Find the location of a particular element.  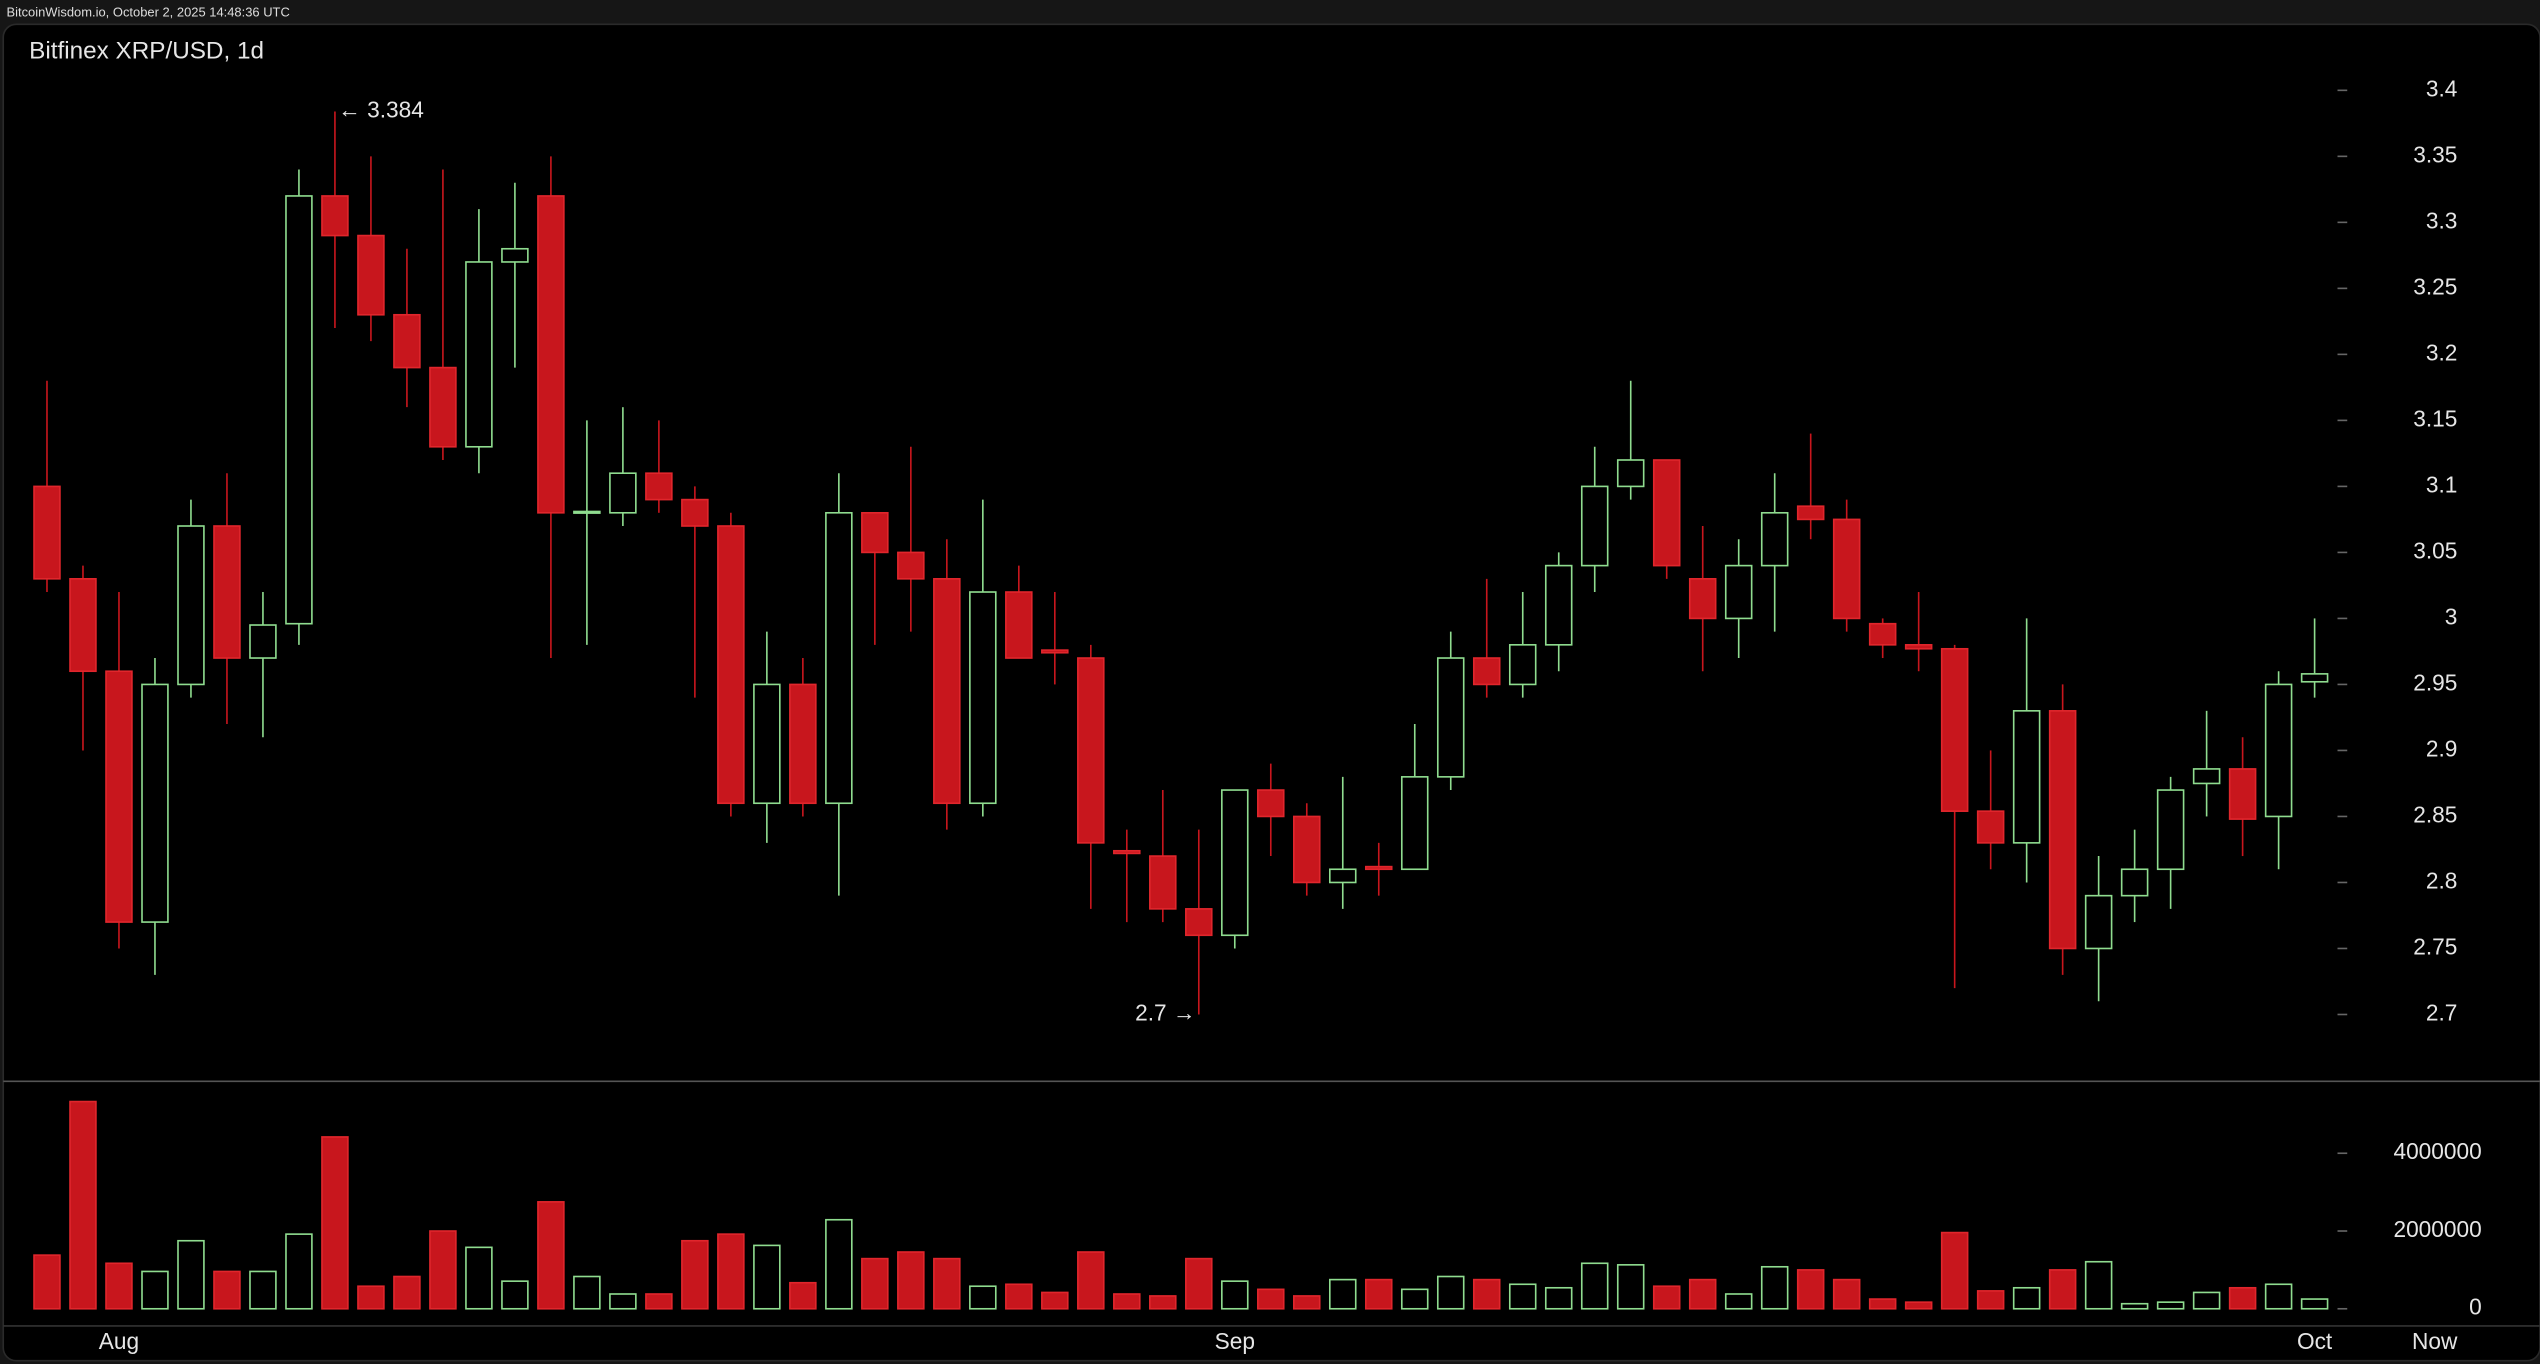

y-tick-label: 2.7 is located at coordinates (2442, 1012).